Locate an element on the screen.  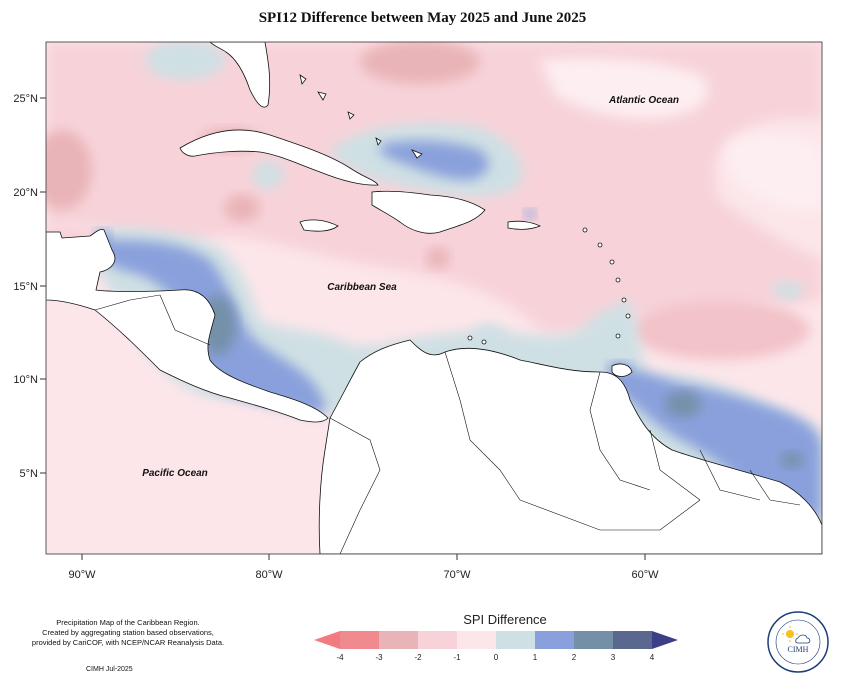
lon-tick-80: 80°W is located at coordinates (269, 575).